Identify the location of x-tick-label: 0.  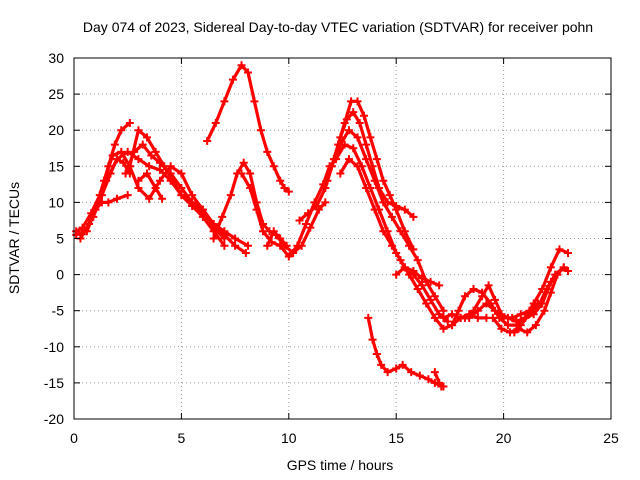
(74, 438).